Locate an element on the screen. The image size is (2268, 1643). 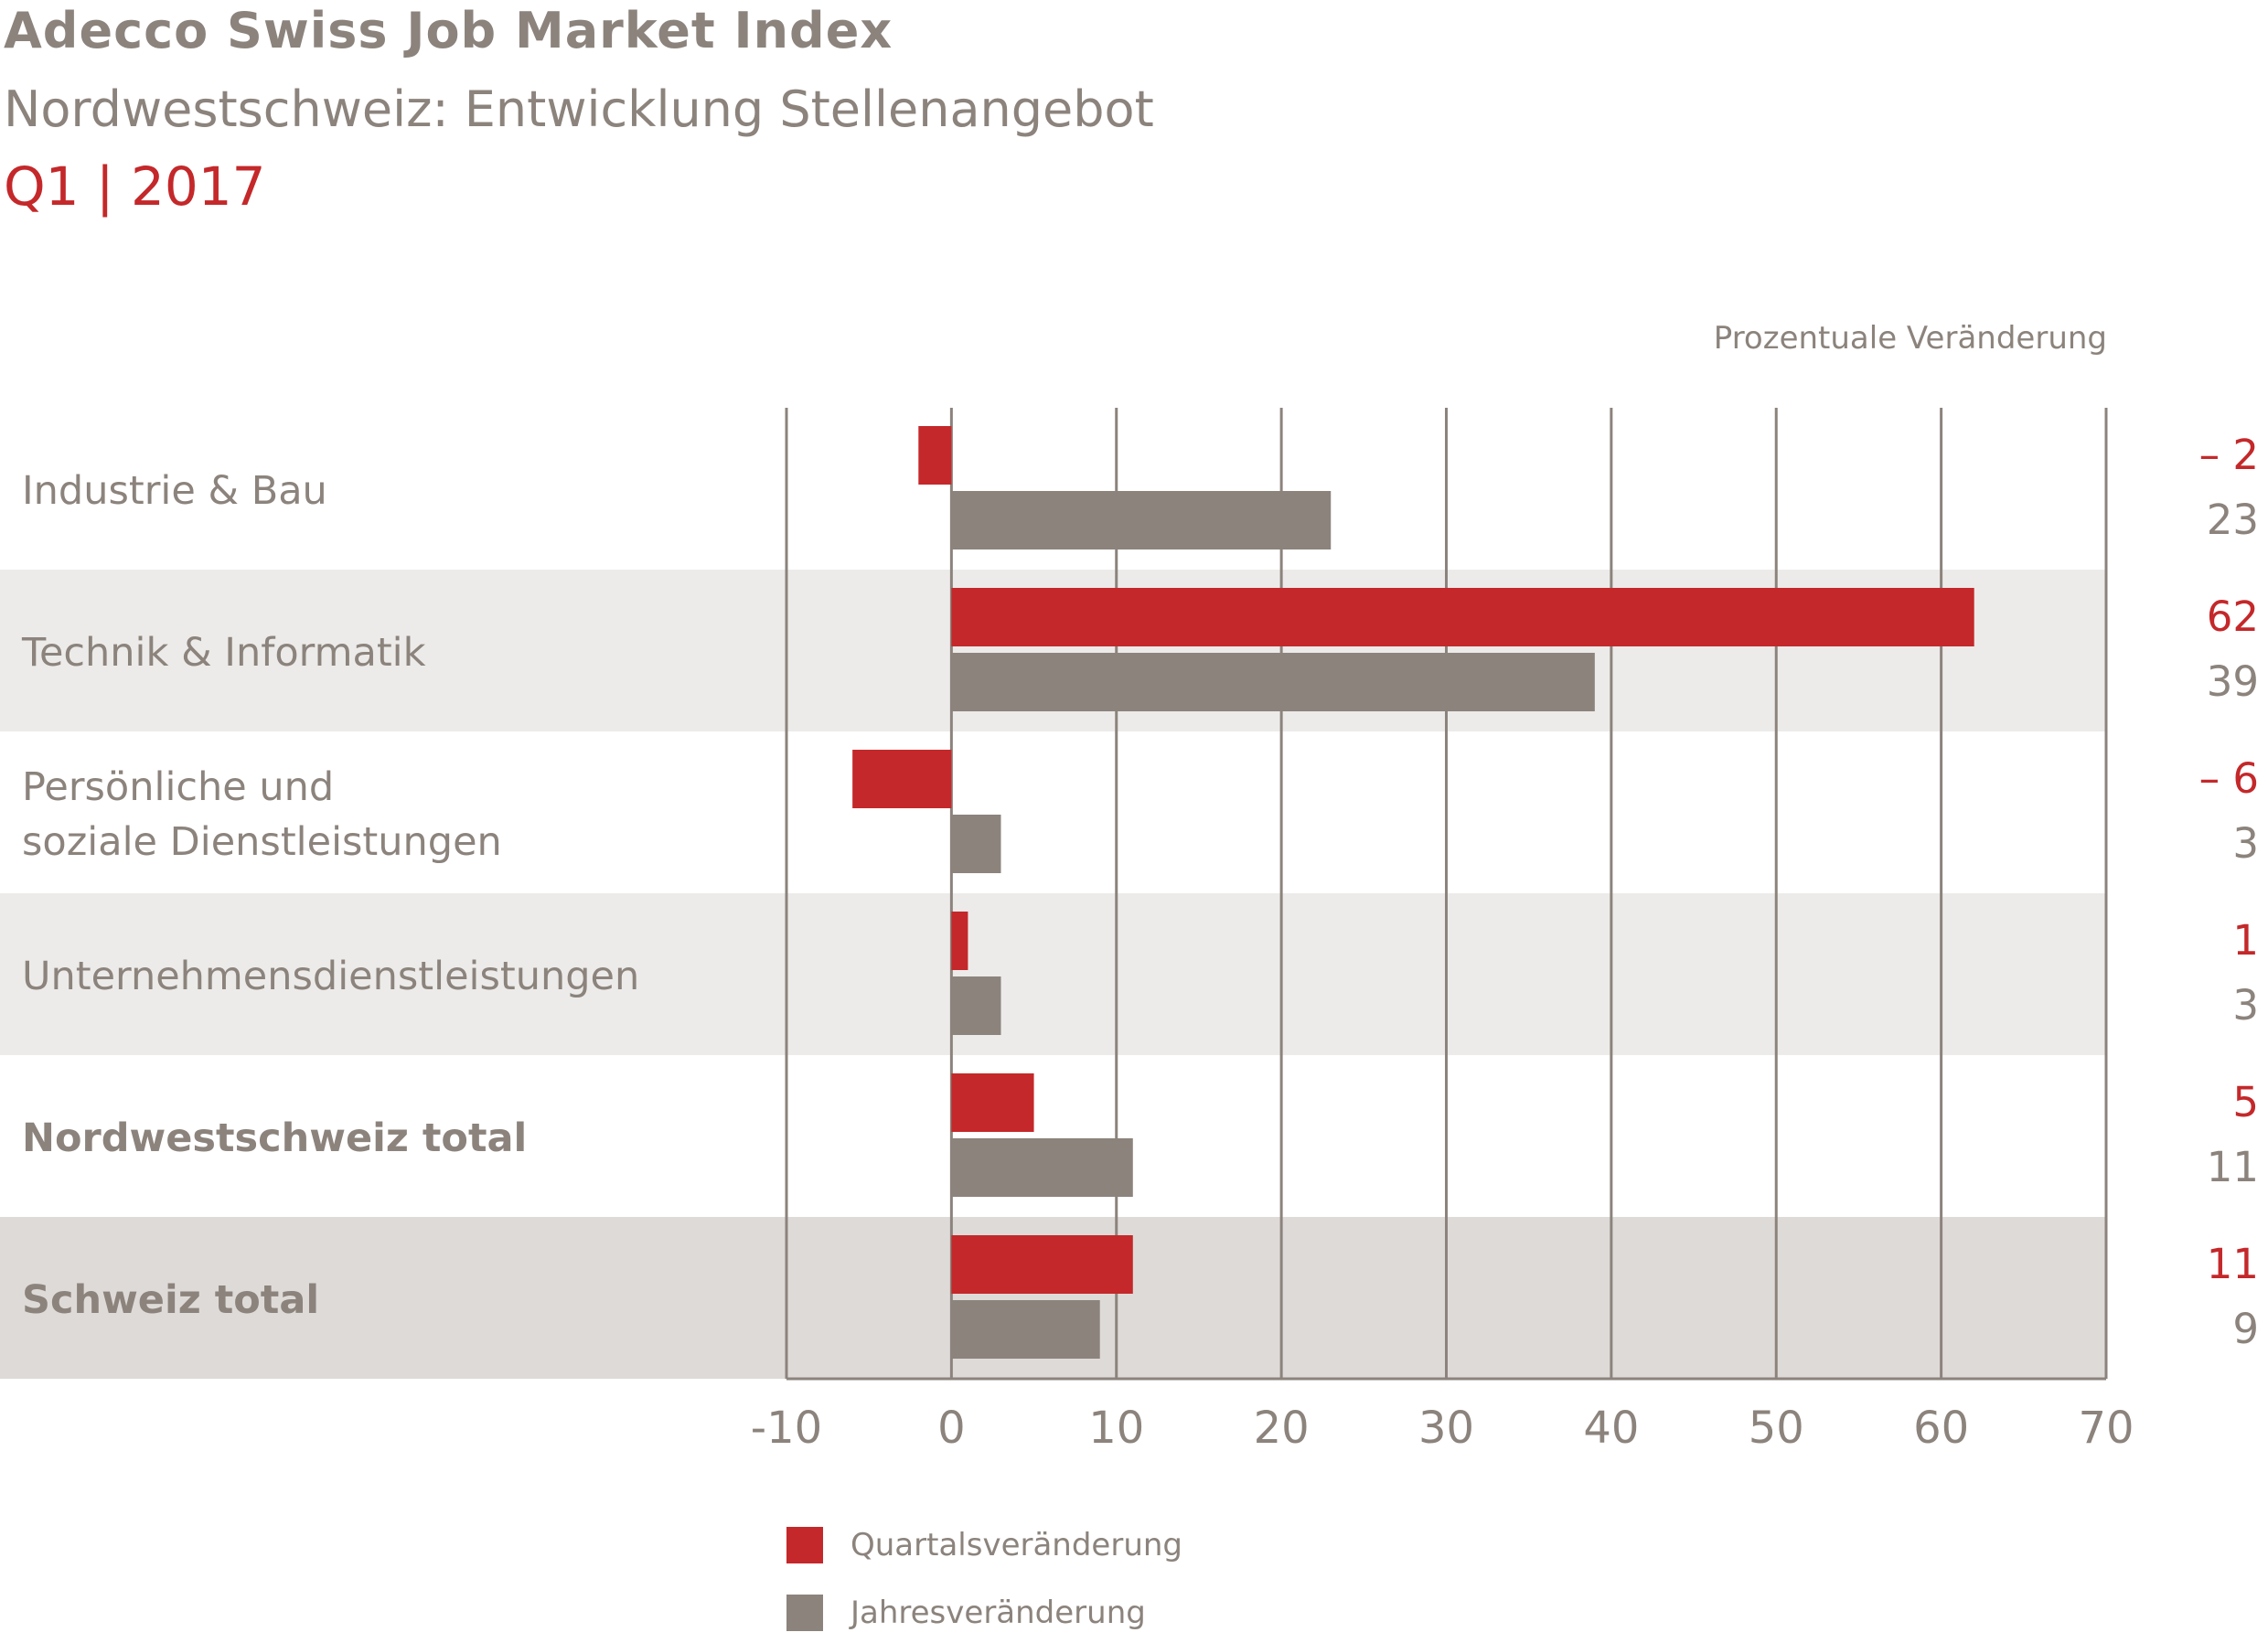
value-label-quarter: 1 is located at coordinates (2245, 941).